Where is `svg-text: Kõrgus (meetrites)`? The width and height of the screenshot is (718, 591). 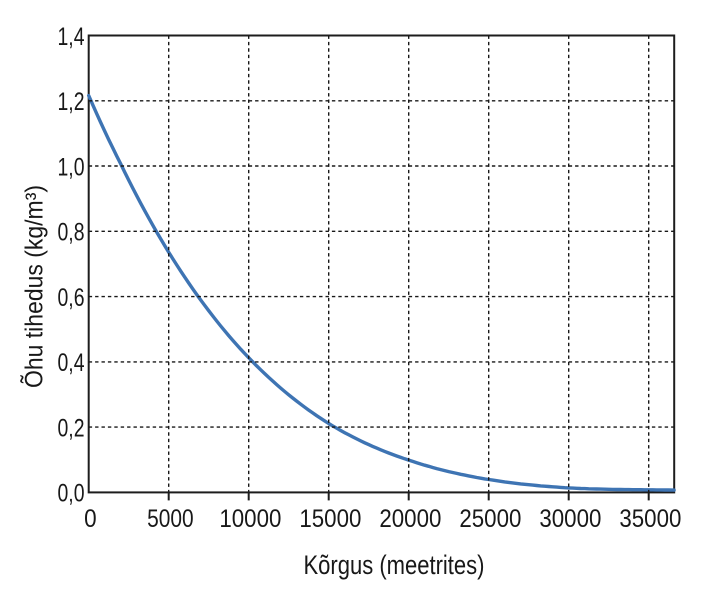 svg-text: Kõrgus (meetrites) is located at coordinates (394, 565).